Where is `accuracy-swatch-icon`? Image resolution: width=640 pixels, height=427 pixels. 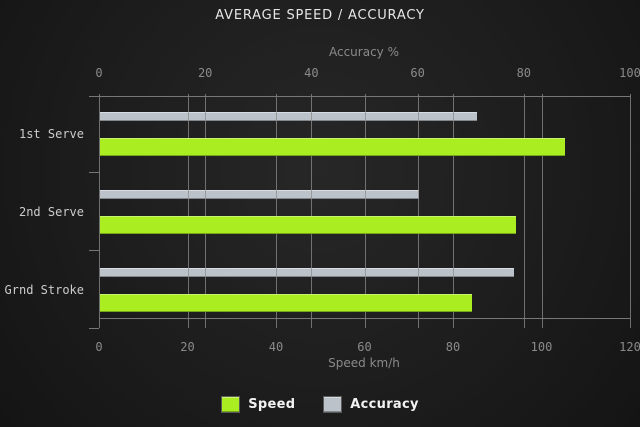
accuracy-swatch-icon is located at coordinates (333, 404).